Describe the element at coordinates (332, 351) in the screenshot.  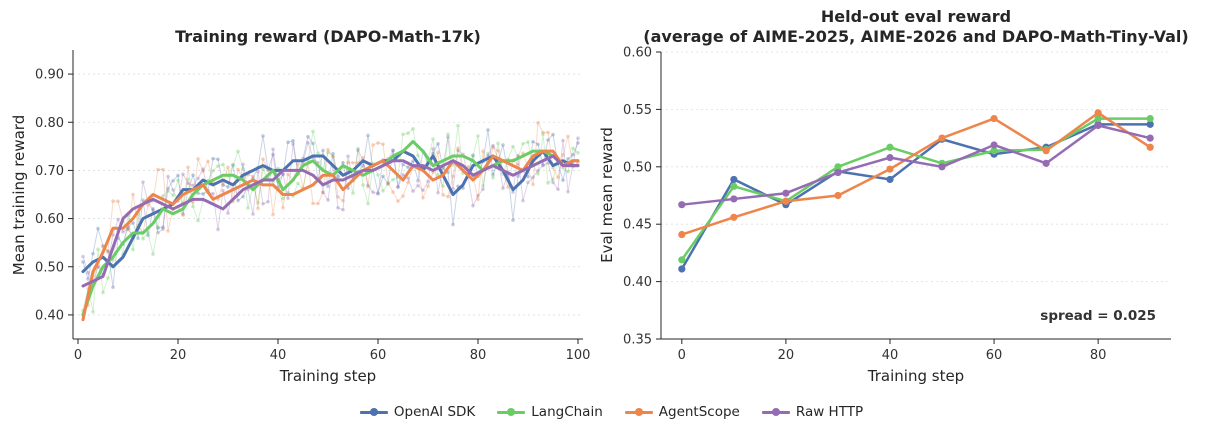
I see `left-x-ticks: 0 20 40 60 80 100` at that location.